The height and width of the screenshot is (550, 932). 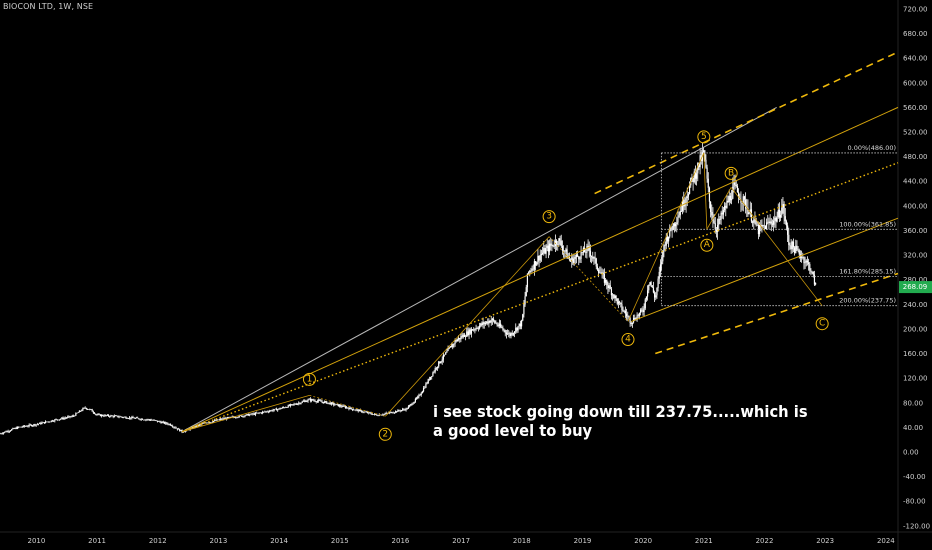 I want to click on wave-connector, so click(x=666, y=237).